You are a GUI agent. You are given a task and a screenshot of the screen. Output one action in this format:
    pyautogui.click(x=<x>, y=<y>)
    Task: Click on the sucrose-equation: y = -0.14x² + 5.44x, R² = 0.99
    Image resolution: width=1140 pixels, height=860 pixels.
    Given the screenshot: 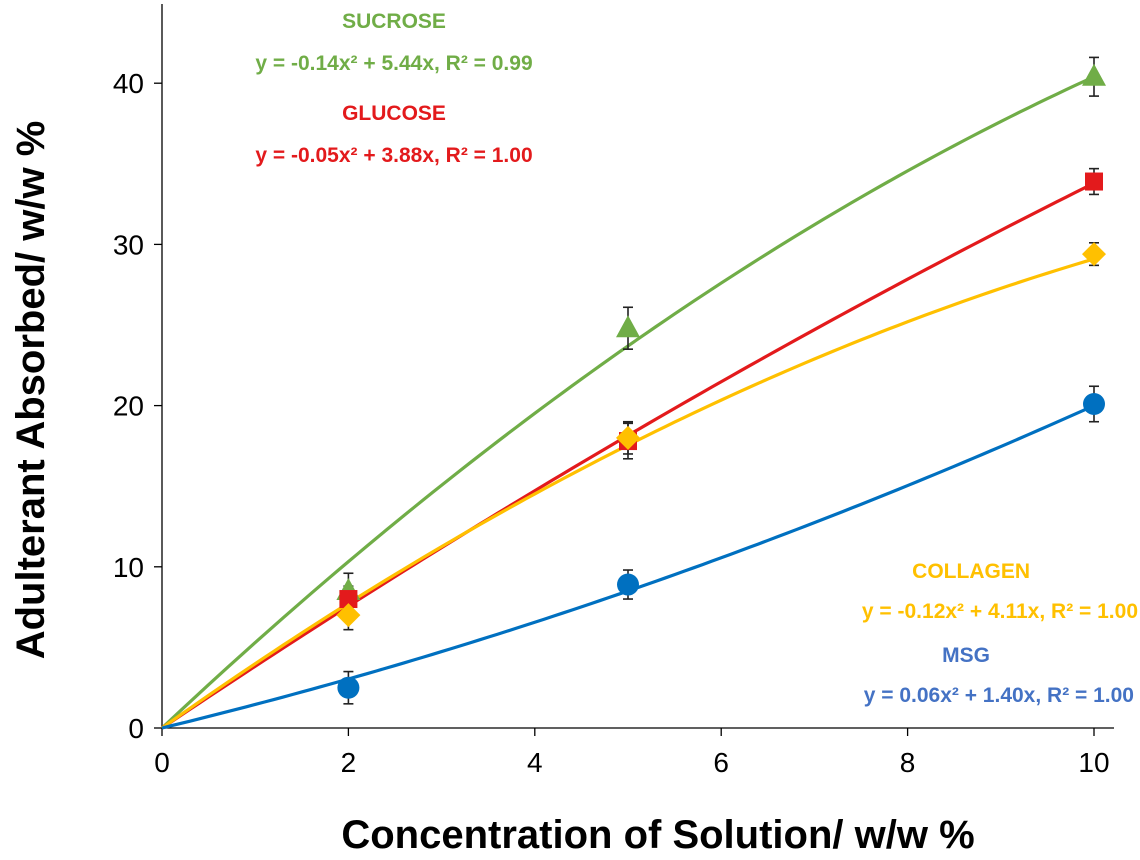 What is the action you would take?
    pyautogui.click(x=393, y=63)
    